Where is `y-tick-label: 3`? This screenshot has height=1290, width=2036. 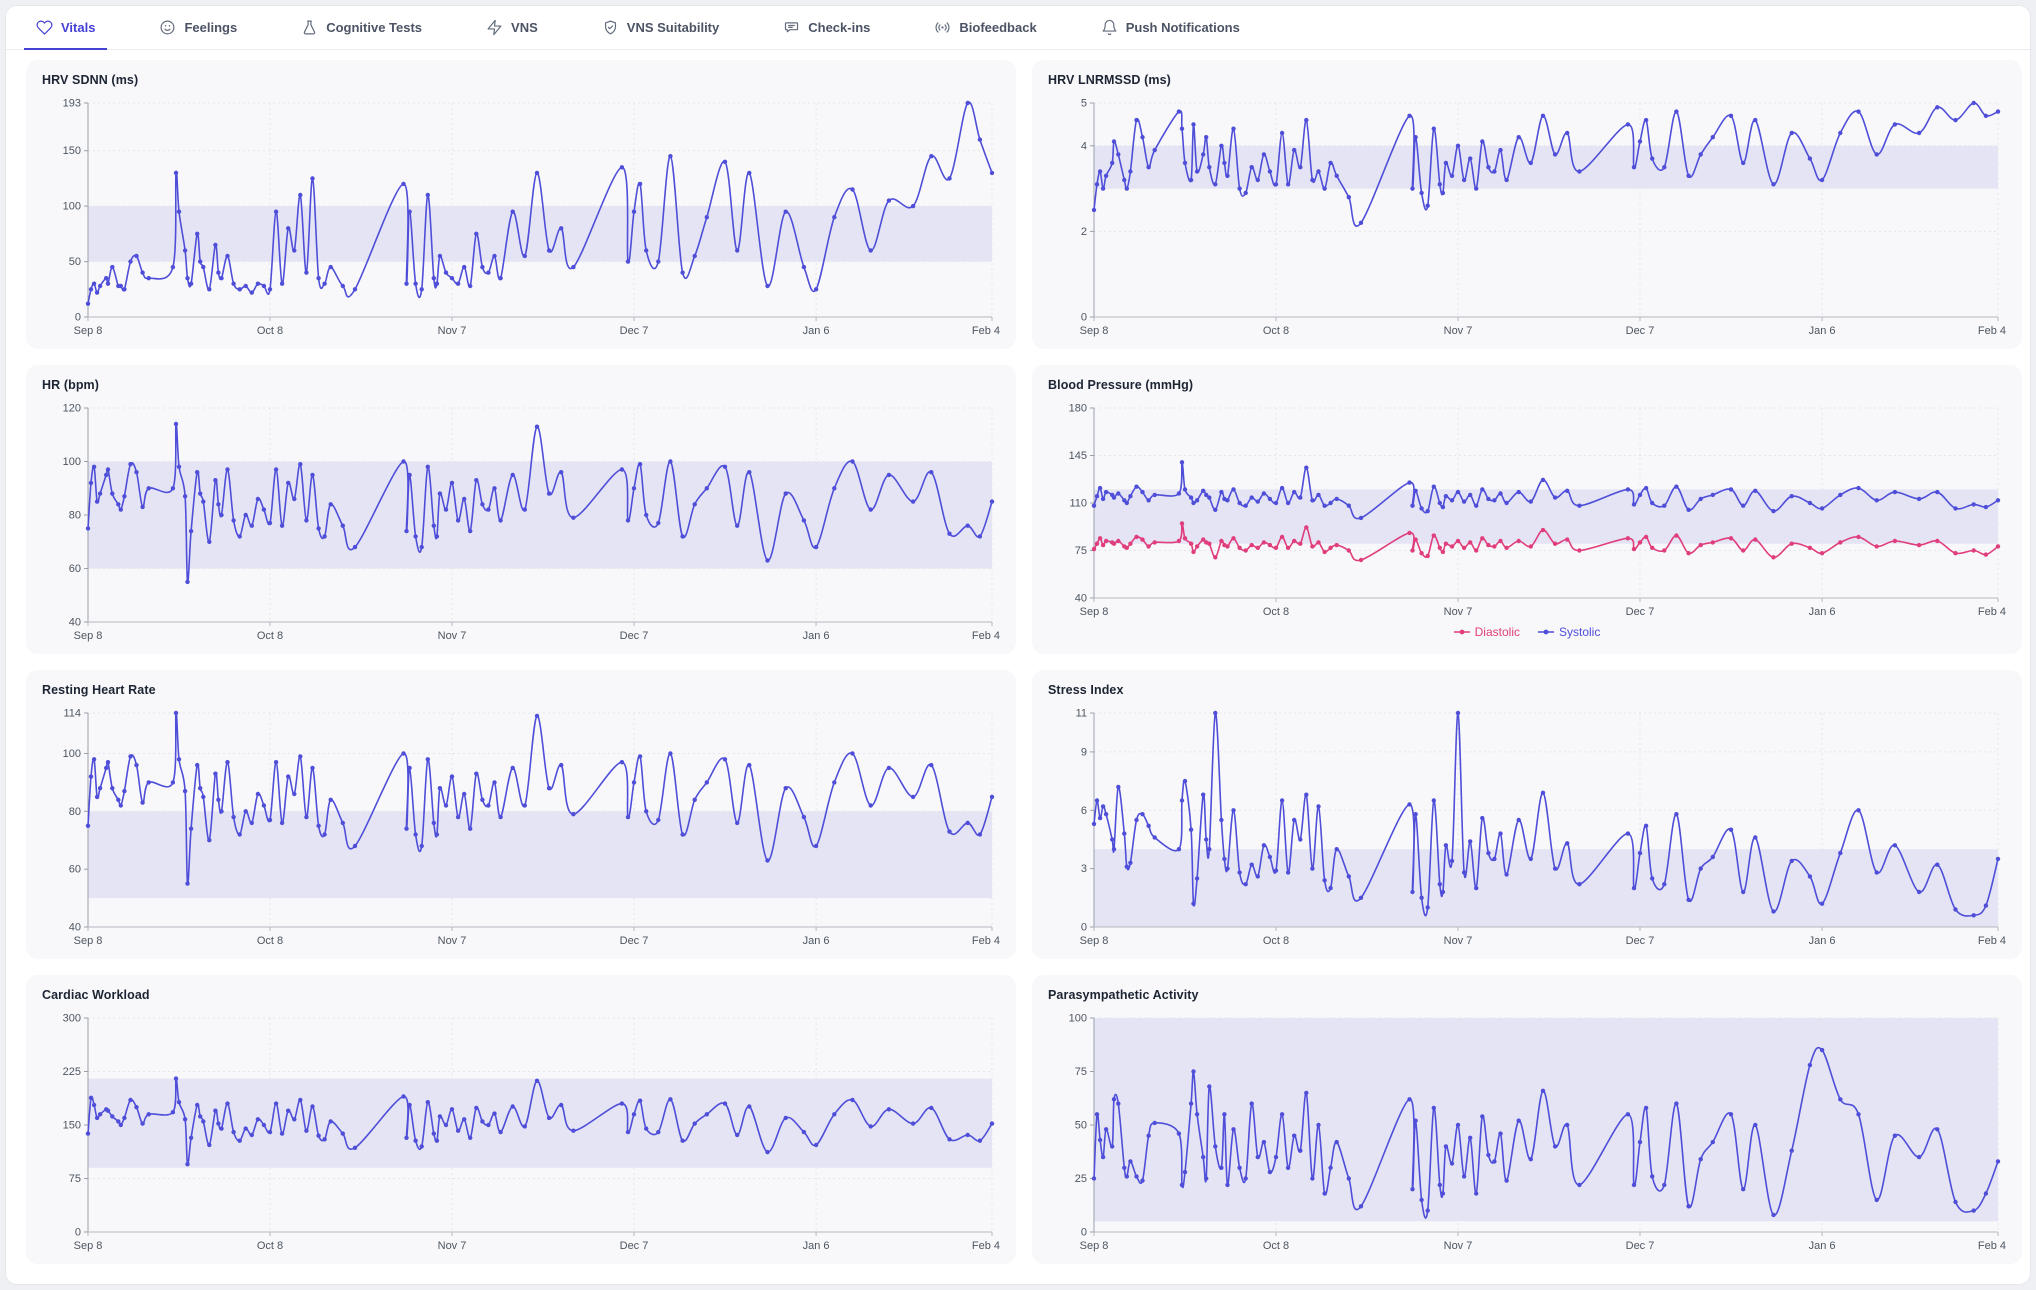
y-tick-label: 3 is located at coordinates (1084, 869).